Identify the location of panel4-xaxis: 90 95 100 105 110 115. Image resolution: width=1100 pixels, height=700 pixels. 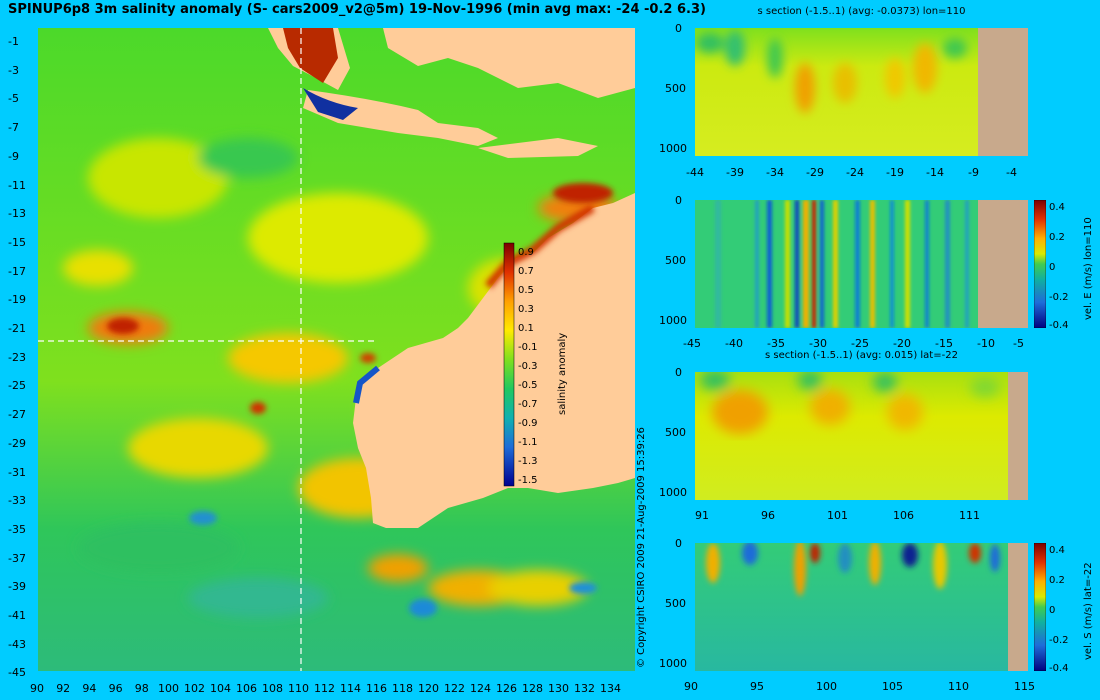
(859, 687).